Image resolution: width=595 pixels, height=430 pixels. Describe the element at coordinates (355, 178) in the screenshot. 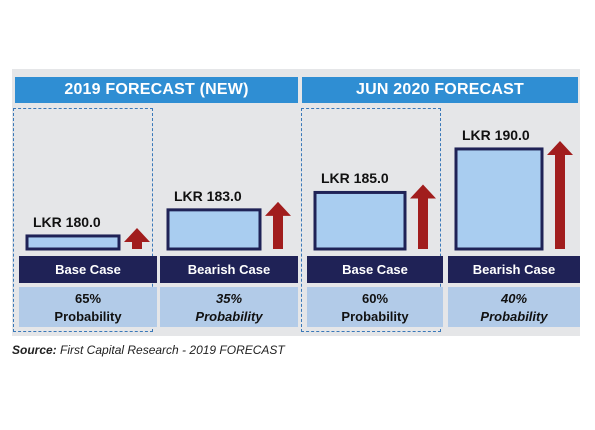

I see `value-label-jun-2020-forecast-base-case: LKR 185.0` at that location.